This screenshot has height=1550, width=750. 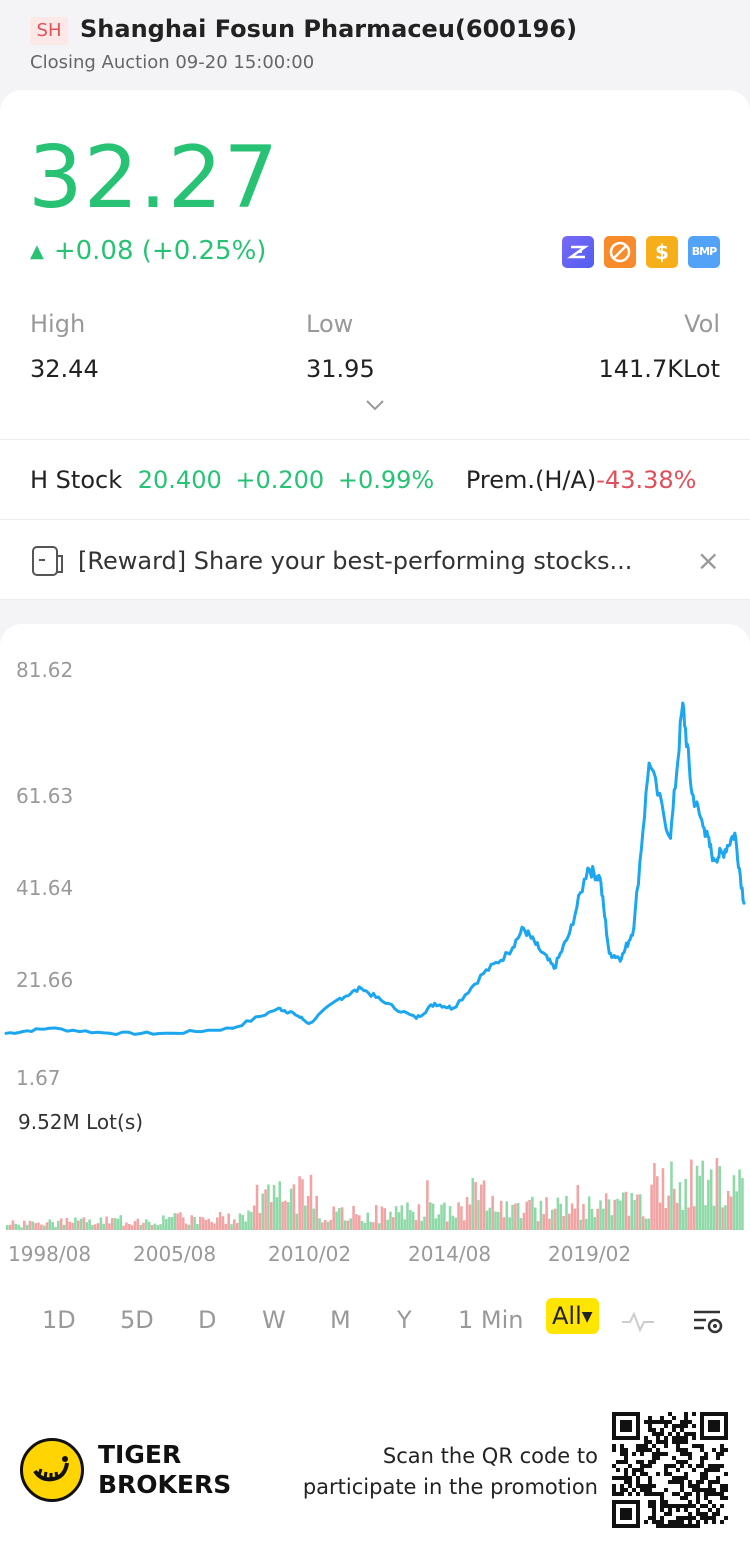 I want to click on period-1d: 1D, so click(x=59, y=1320).